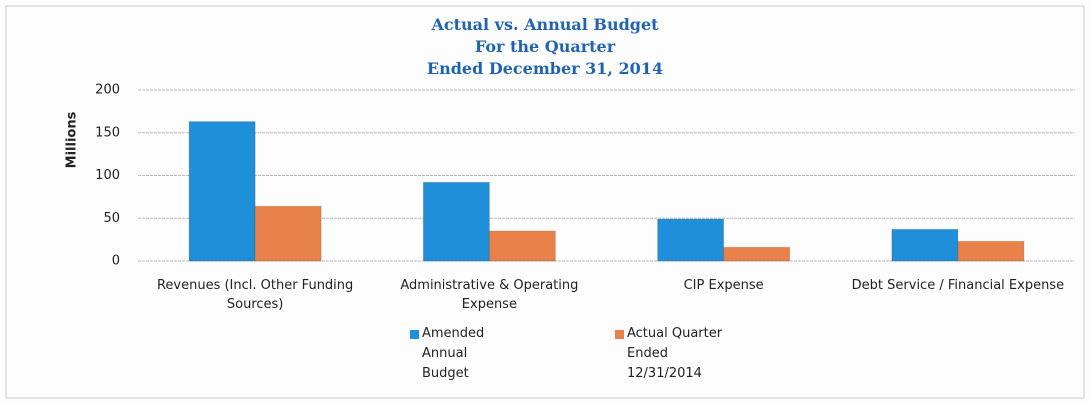  Describe the element at coordinates (545, 68) in the screenshot. I see `title-line: Ended December 31, 2014` at that location.